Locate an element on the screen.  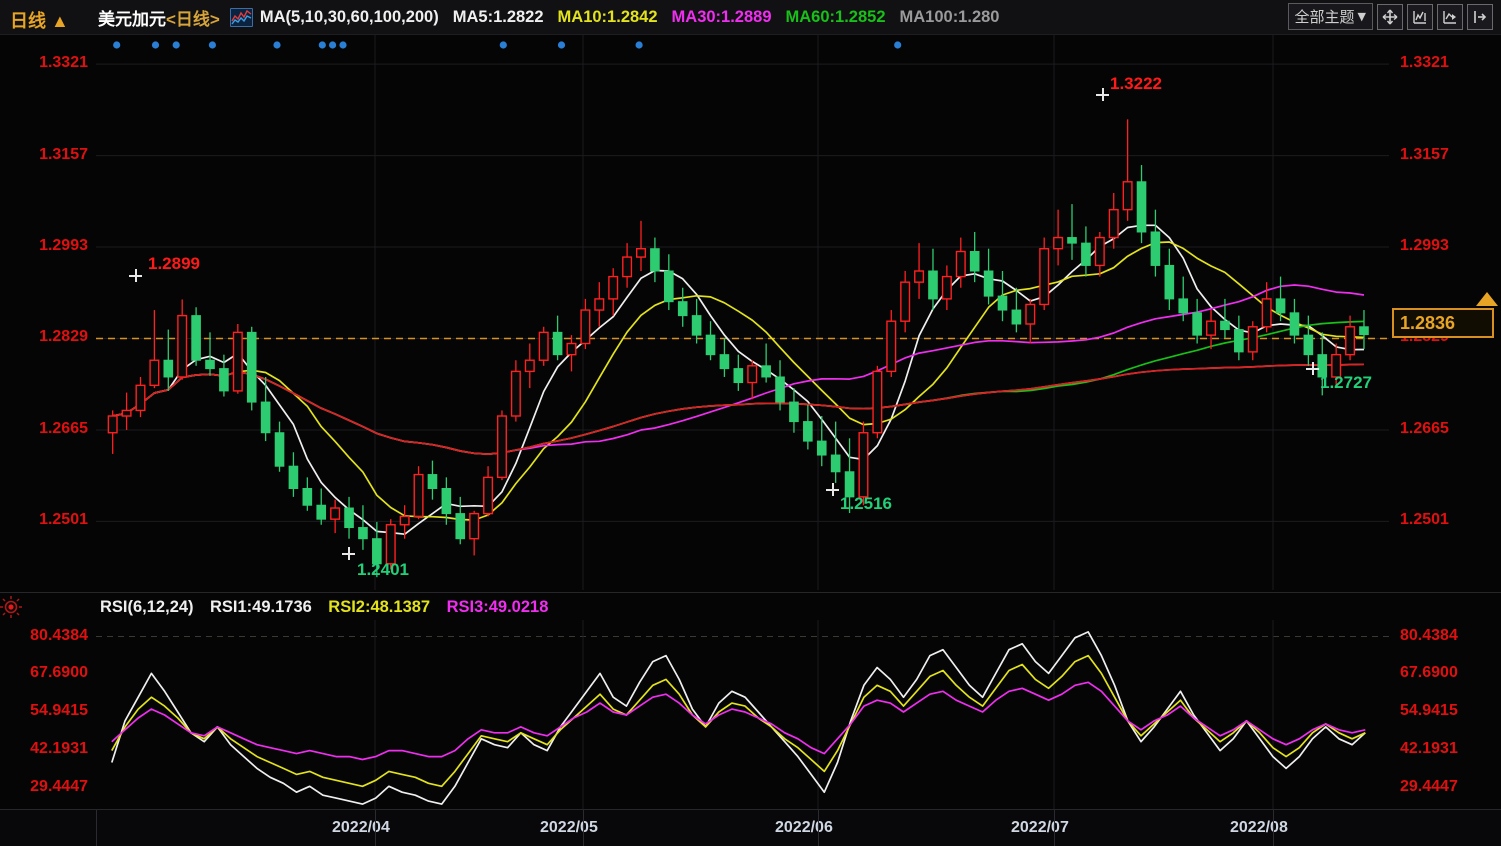
ma5-value: MA5:1.2822 is located at coordinates (498, 16).